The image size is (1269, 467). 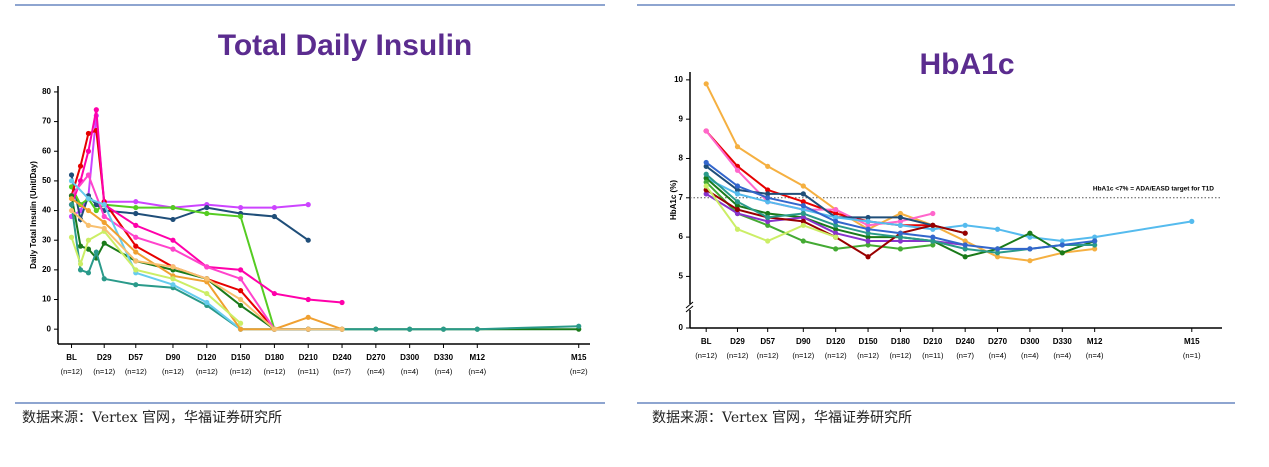 I want to click on reference-label: HbA1c <7% = ADA/EASD target for T1D, so click(x=1153, y=189).